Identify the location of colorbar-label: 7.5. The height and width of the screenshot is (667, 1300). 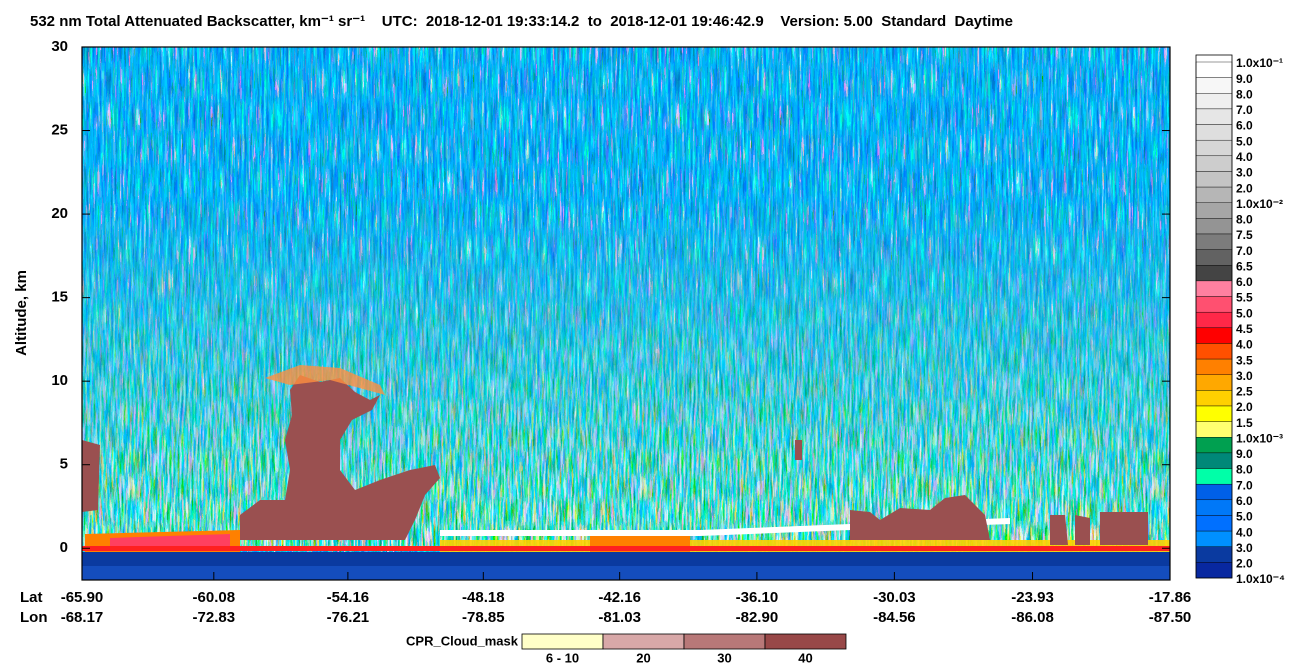
(1244, 235).